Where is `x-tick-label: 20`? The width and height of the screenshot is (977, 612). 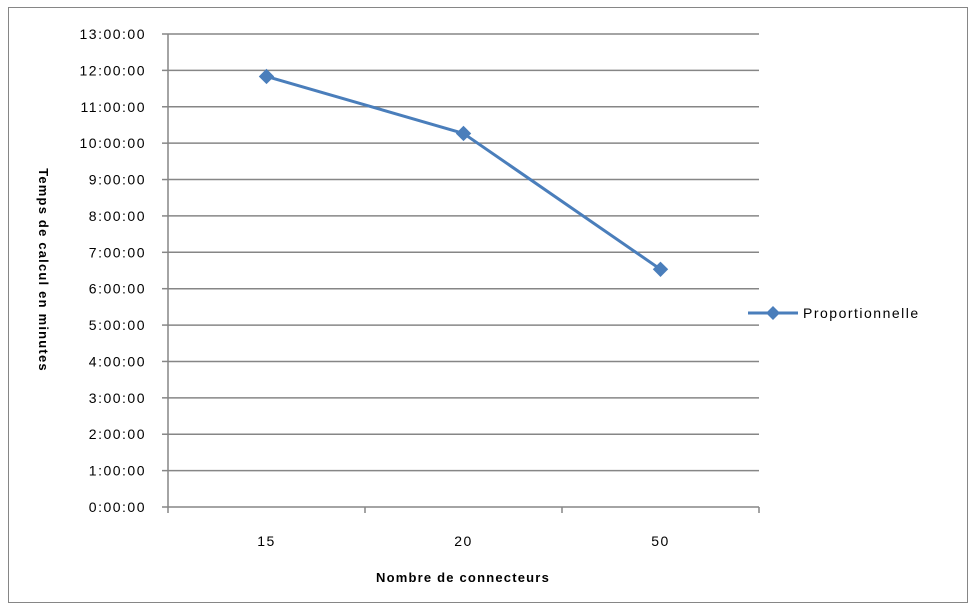
x-tick-label: 20 is located at coordinates (463, 541).